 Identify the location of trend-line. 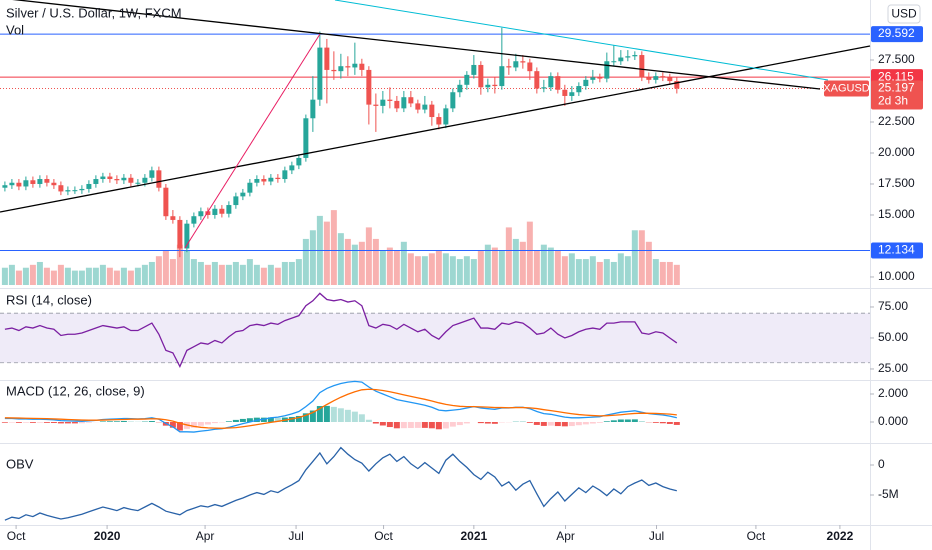
(252, 141).